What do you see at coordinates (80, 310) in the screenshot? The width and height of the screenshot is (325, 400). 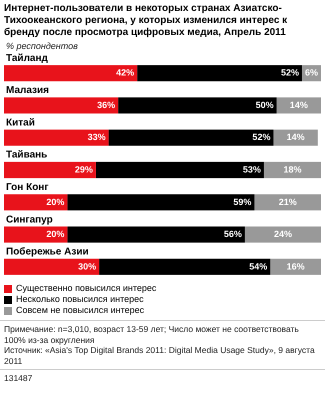 I see `legend-label: Совсем не повысился интерес` at bounding box center [80, 310].